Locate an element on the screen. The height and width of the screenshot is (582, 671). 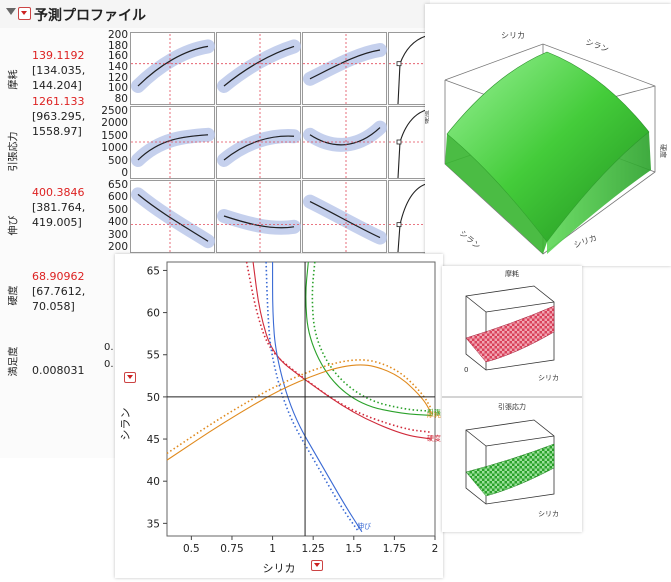
ci-lower: [134.035, is located at coordinates (59, 70).